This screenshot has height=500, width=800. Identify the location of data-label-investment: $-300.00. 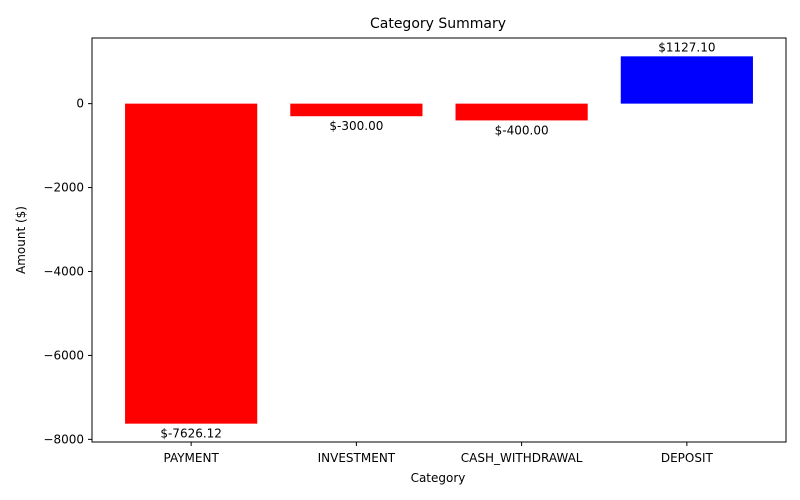
(356, 126).